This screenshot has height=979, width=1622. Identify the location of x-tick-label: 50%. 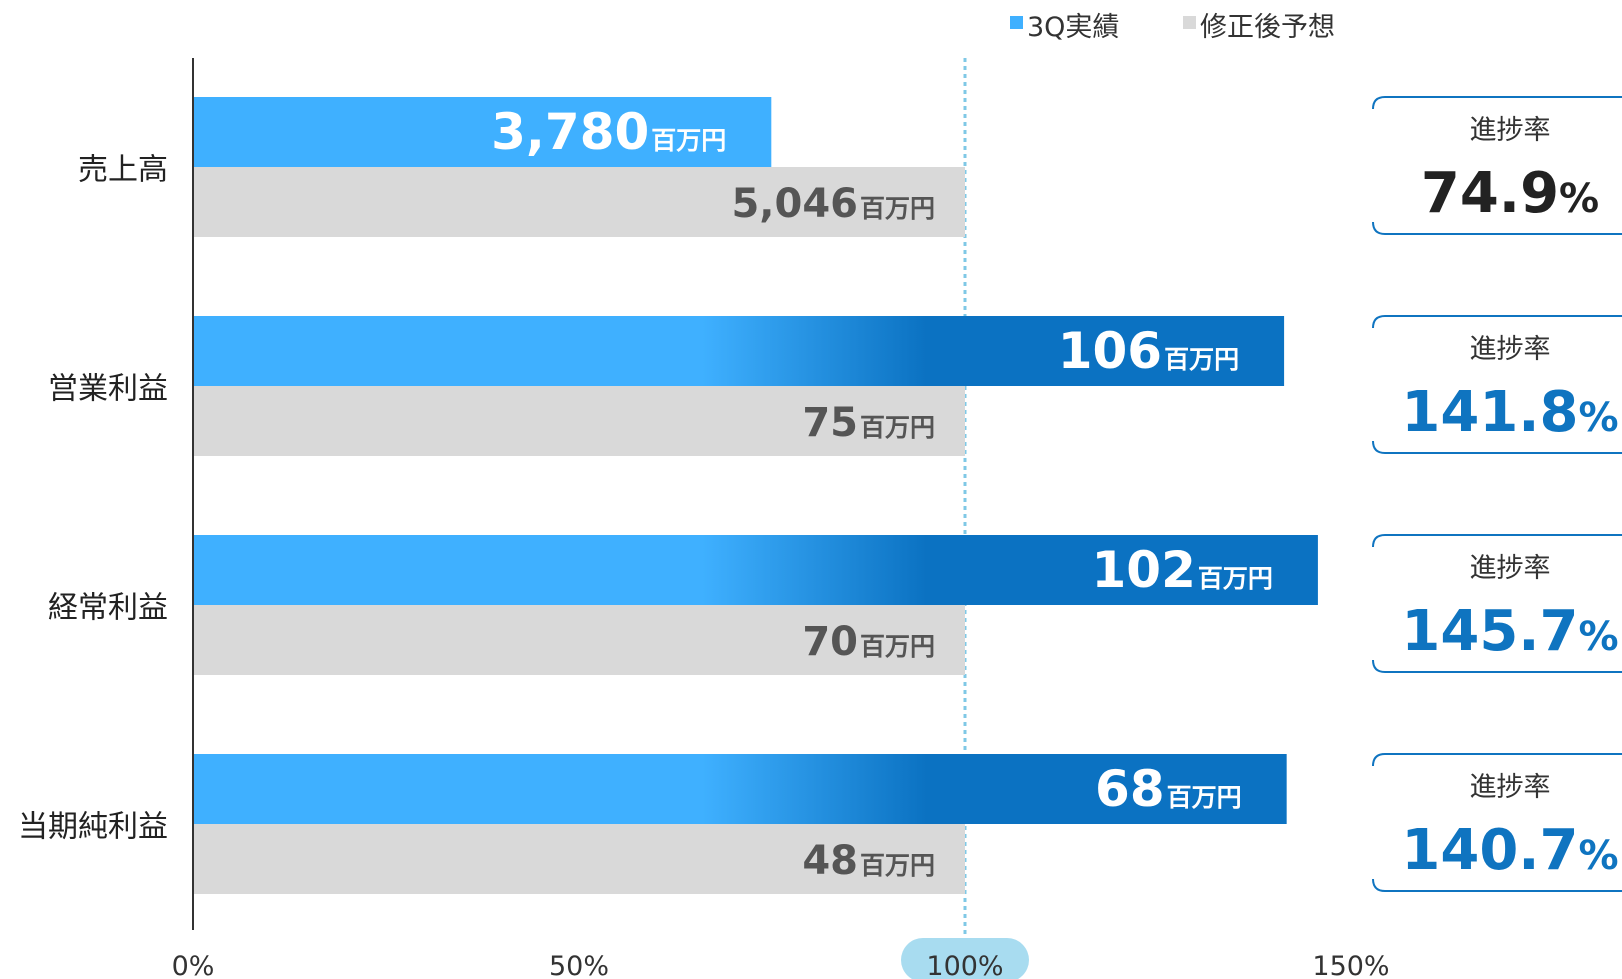
(579, 965).